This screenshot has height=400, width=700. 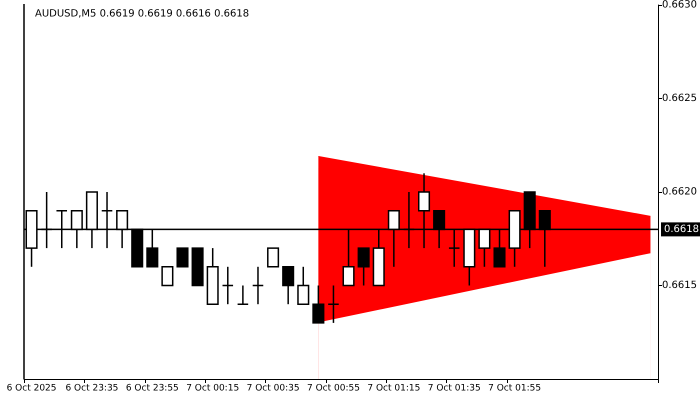 What do you see at coordinates (682, 229) in the screenshot?
I see `ref-line-label: 0.6618` at bounding box center [682, 229].